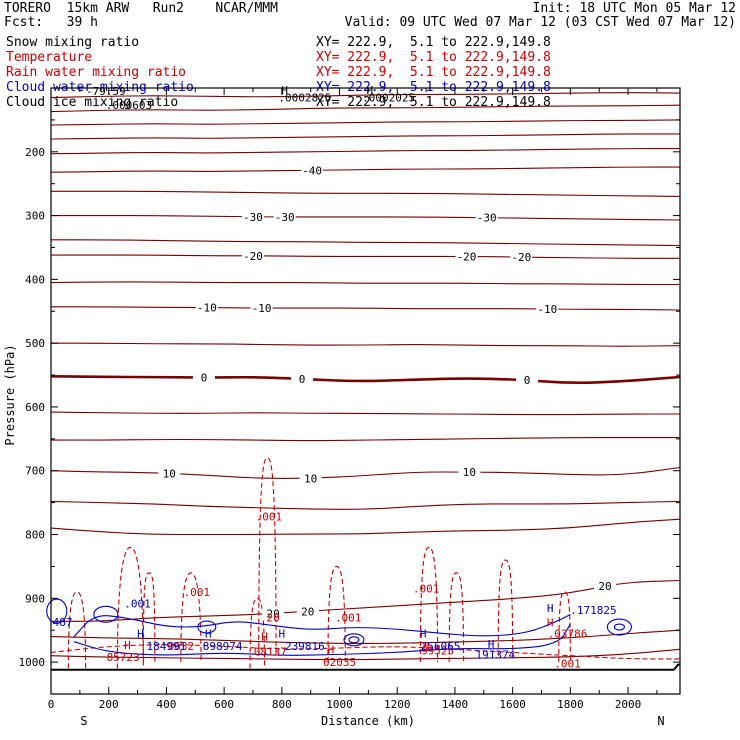 The width and height of the screenshot is (740, 740). I want to click on top-value-label: -79.59, so click(106, 91).